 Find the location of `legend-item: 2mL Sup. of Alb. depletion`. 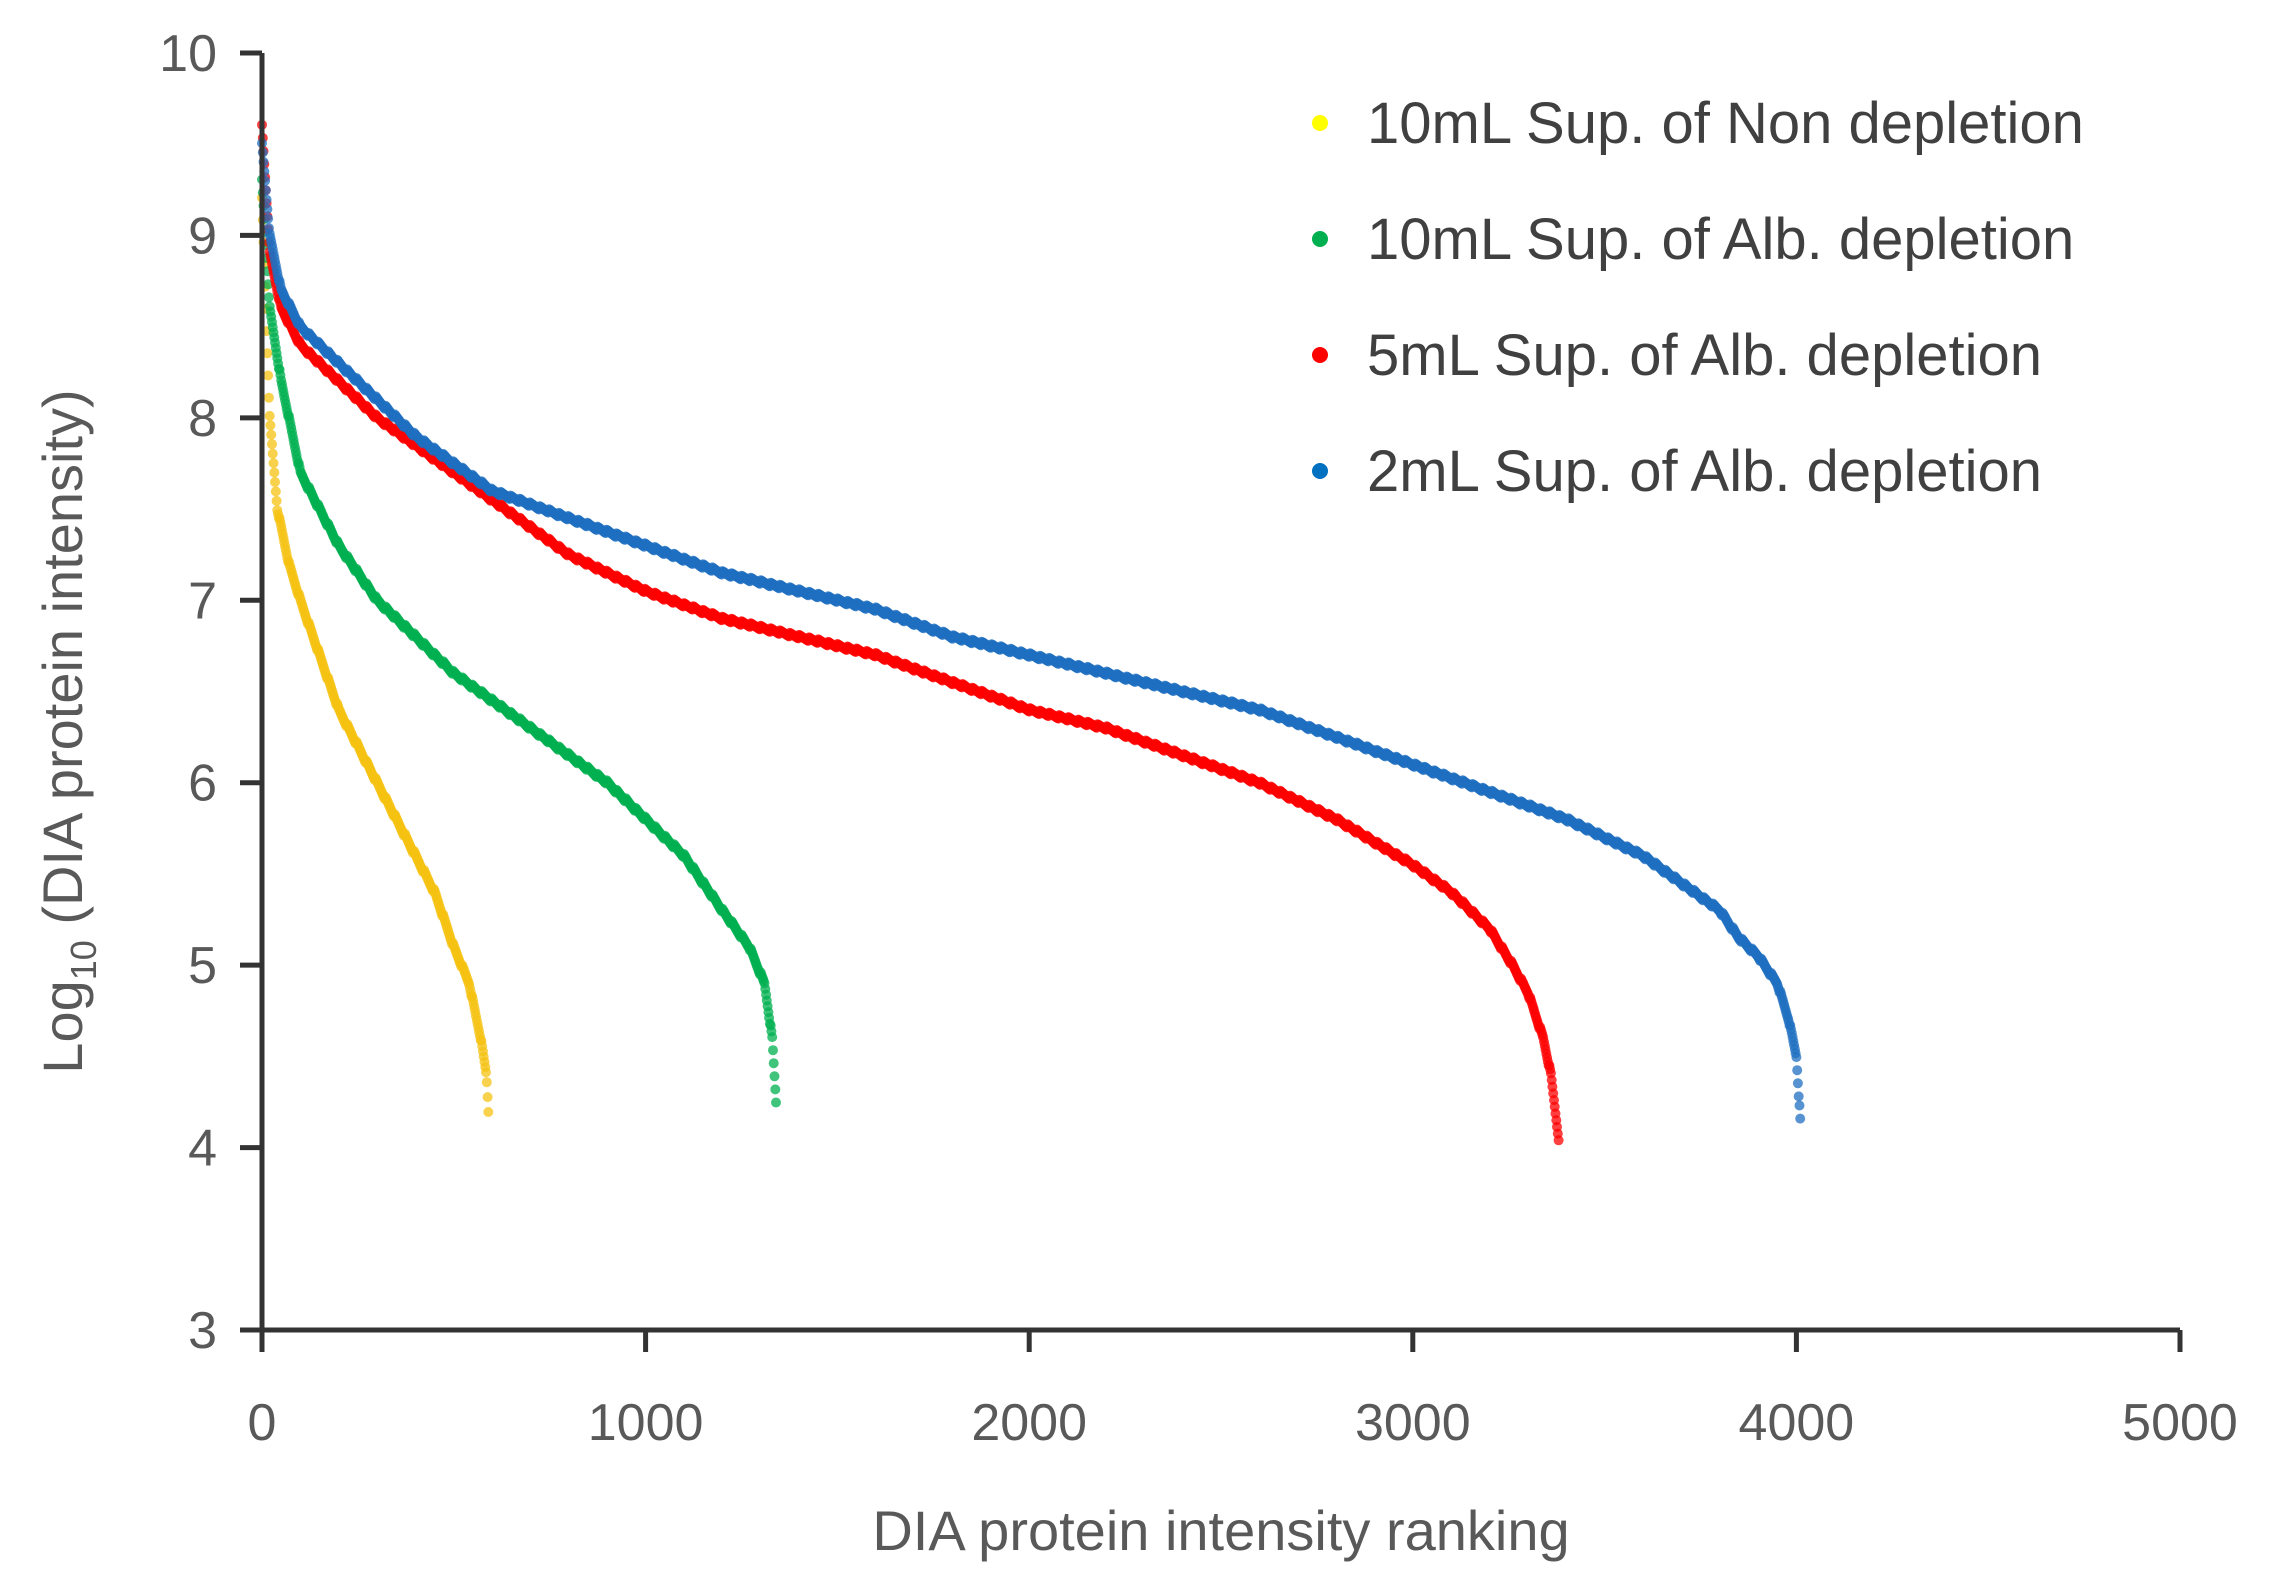

legend-item: 2mL Sup. of Alb. depletion is located at coordinates (1677, 471).